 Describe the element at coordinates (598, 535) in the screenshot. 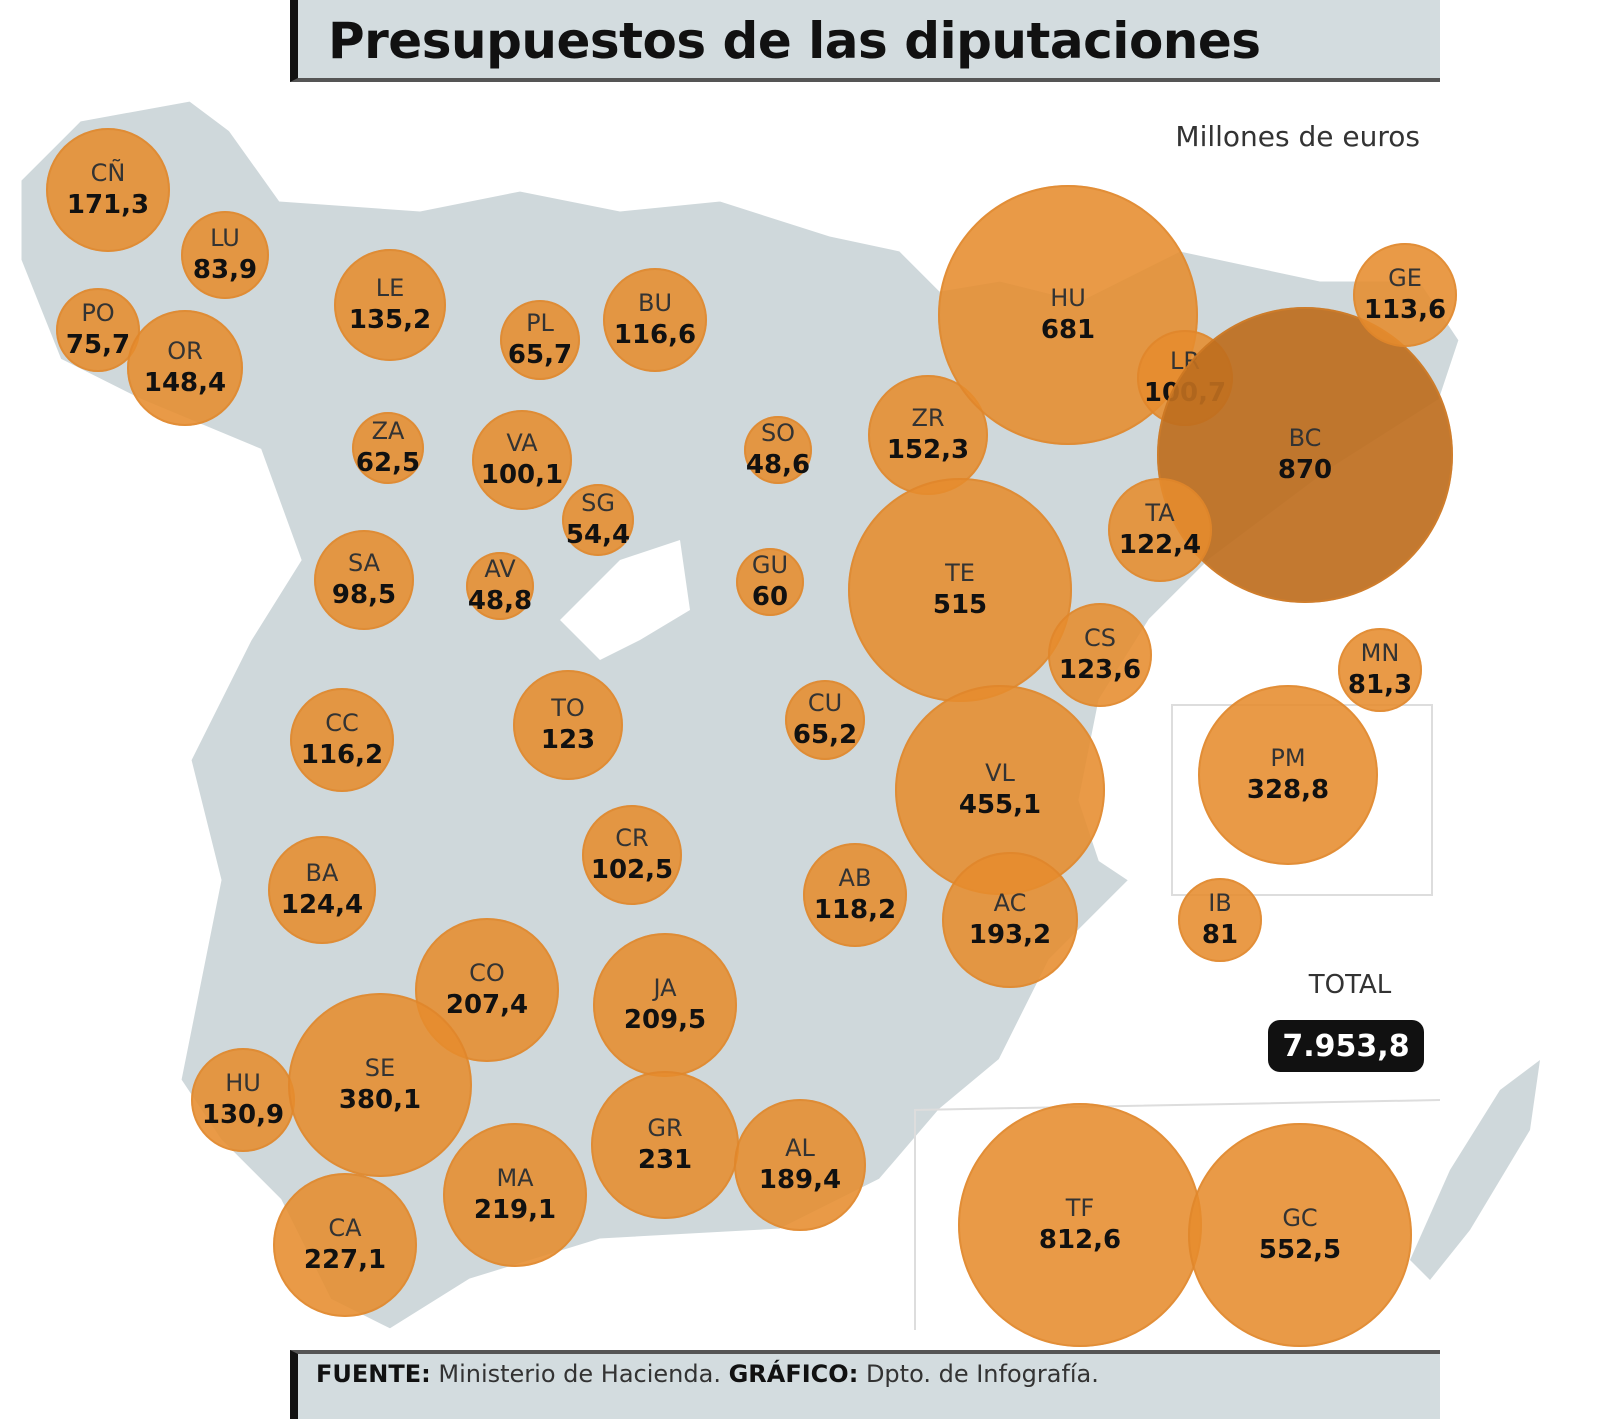

I see `province-value: 54,4` at that location.